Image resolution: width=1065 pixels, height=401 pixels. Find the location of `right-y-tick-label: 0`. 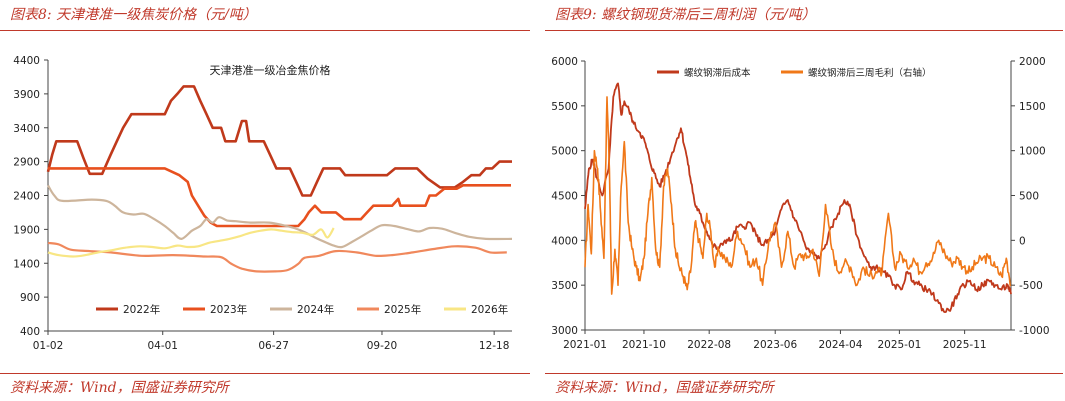

right-y-tick-label: 0 is located at coordinates (1022, 241).